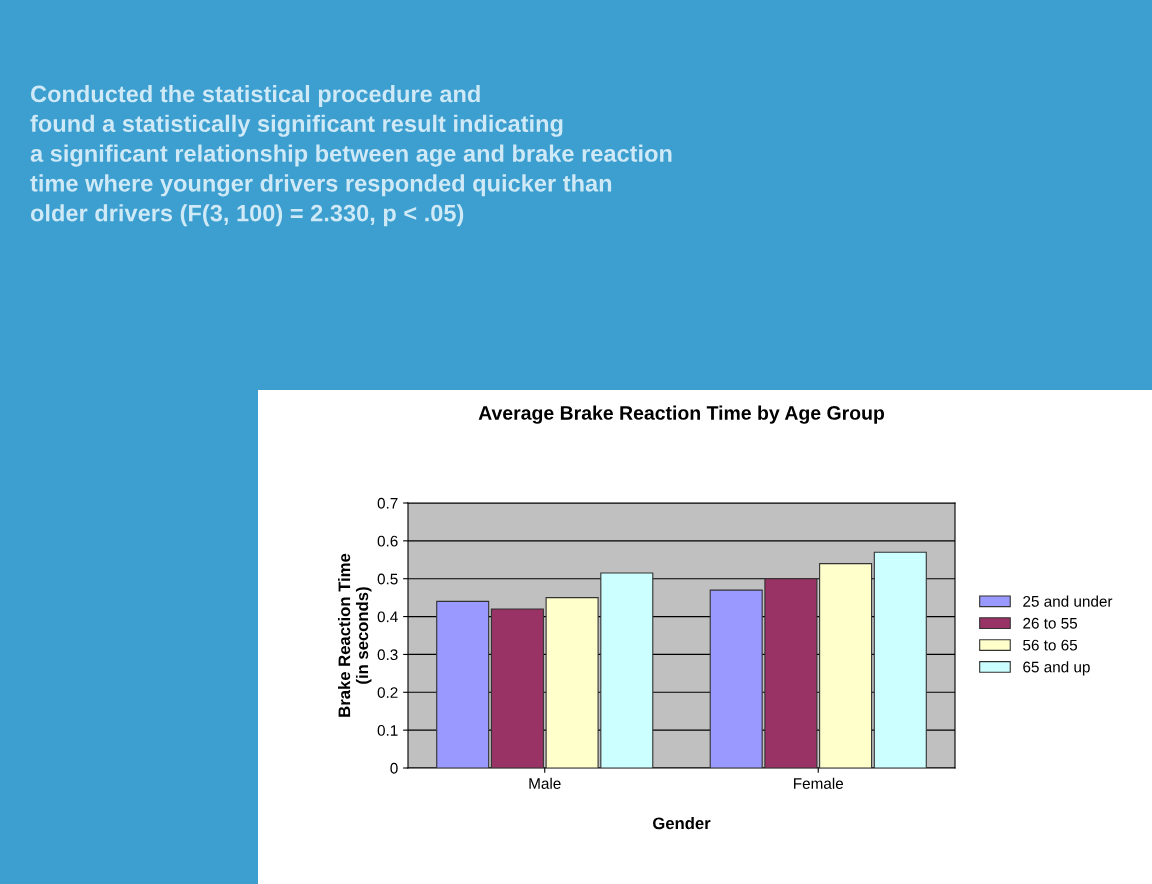 The width and height of the screenshot is (1152, 884). I want to click on legend-label: 26 to 55, so click(1050, 623).